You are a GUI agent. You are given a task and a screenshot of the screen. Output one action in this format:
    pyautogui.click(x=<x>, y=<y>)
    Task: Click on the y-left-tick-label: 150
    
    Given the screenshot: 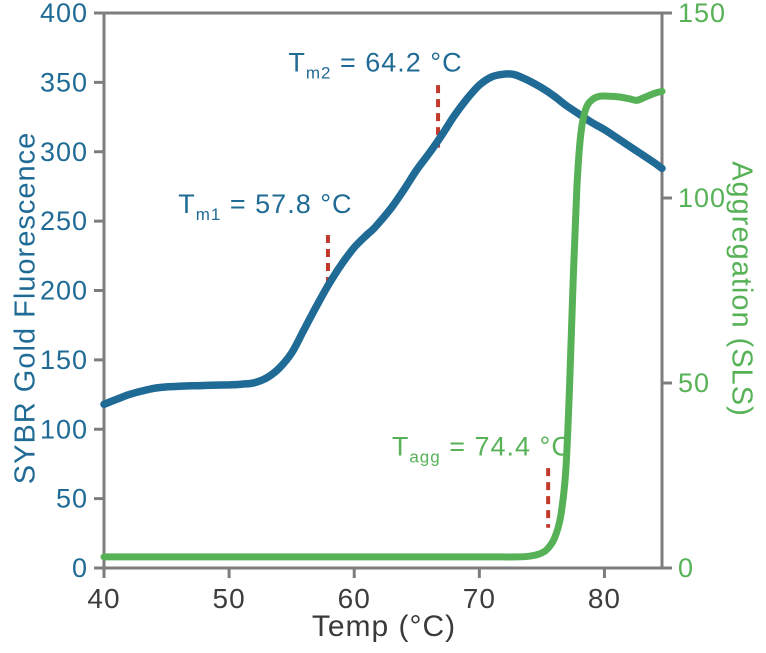 What is the action you would take?
    pyautogui.click(x=64, y=360)
    